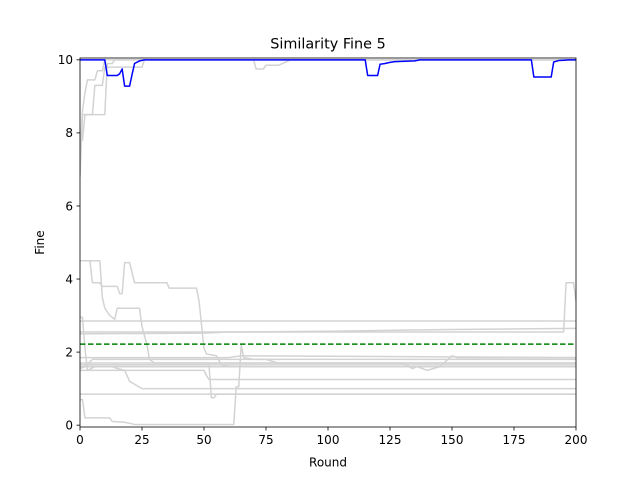 The width and height of the screenshot is (640, 480). What do you see at coordinates (452, 440) in the screenshot?
I see `x-tick-label: 150` at bounding box center [452, 440].